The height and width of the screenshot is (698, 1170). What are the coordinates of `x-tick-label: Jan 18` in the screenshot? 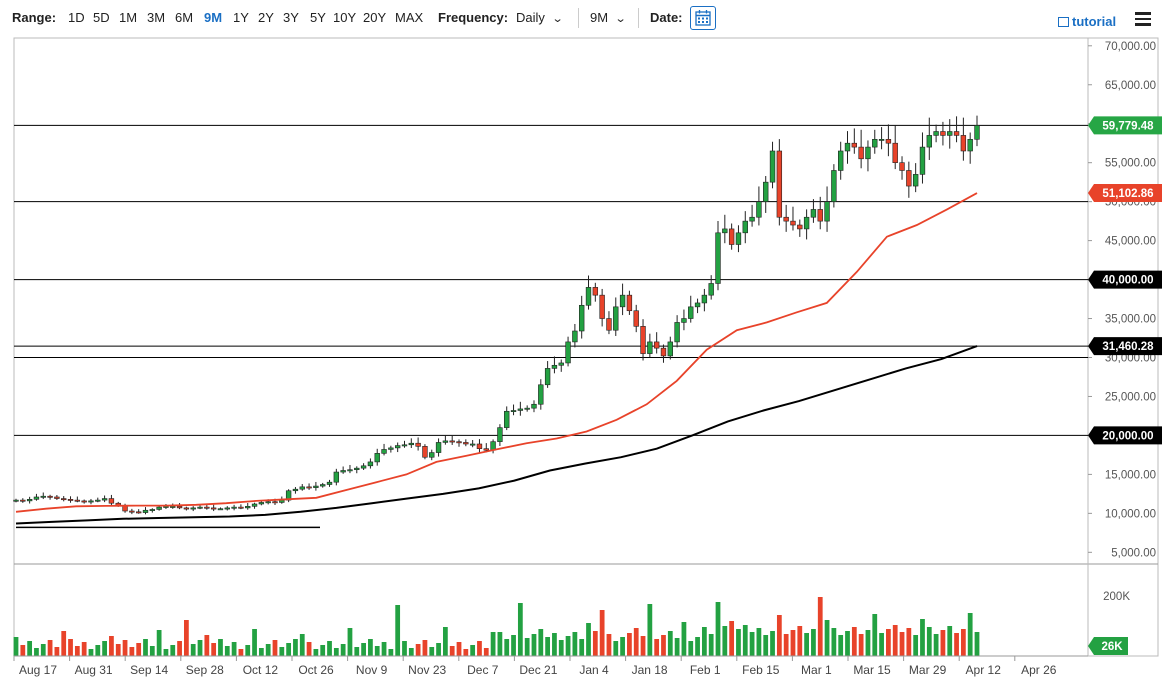 It's located at (650, 670).